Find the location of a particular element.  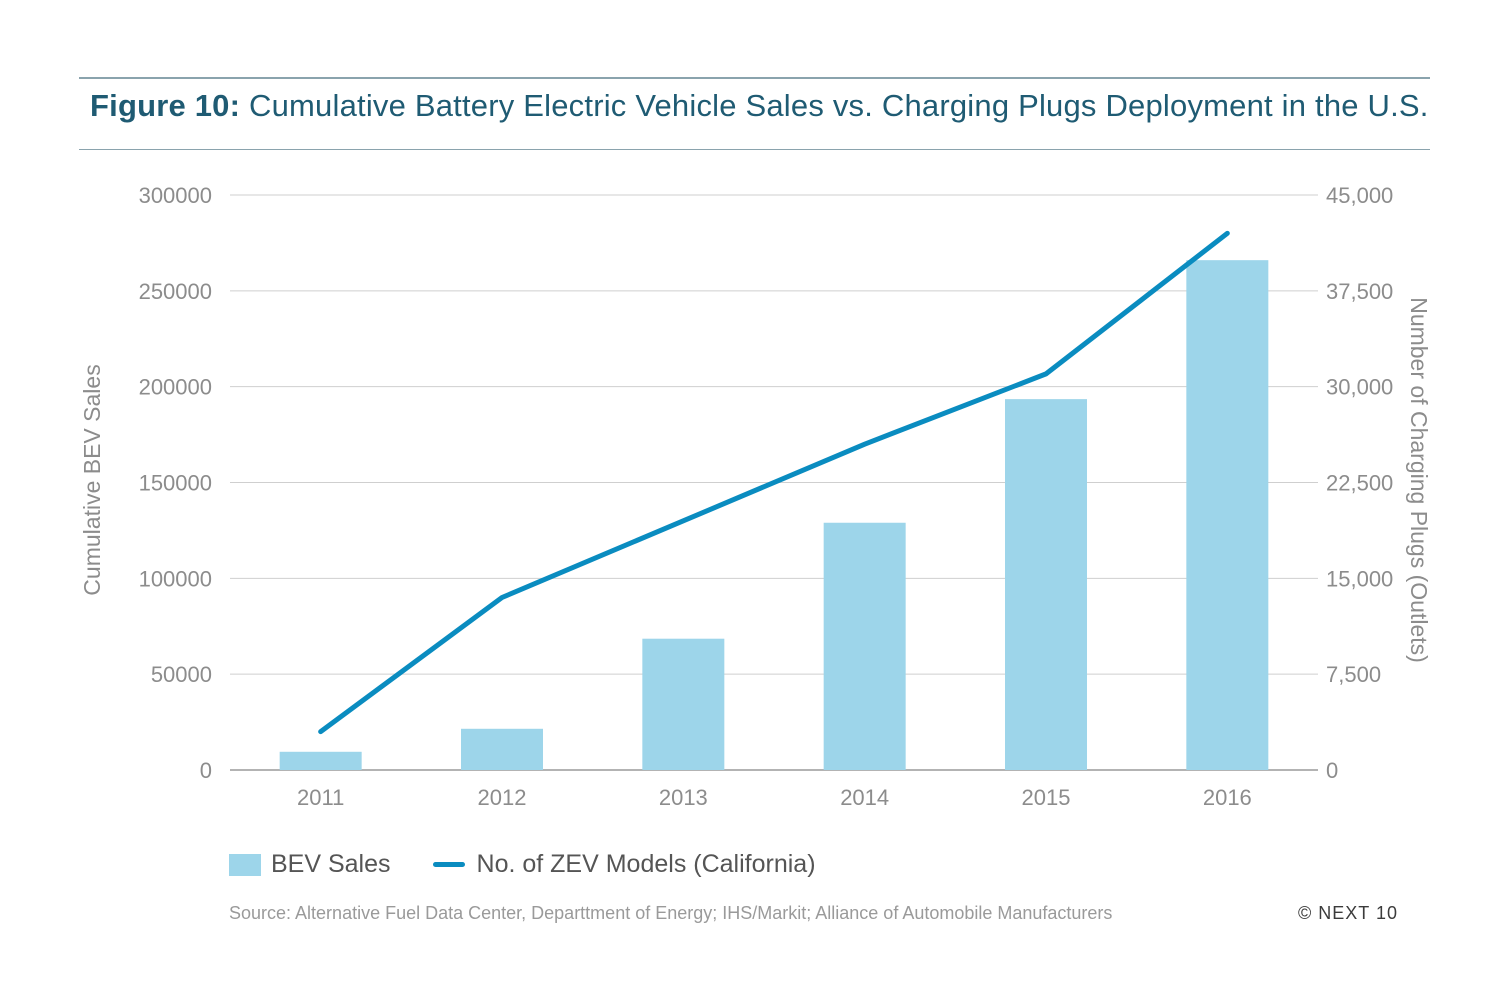

right-tick-label: 37,500 is located at coordinates (1359, 291).